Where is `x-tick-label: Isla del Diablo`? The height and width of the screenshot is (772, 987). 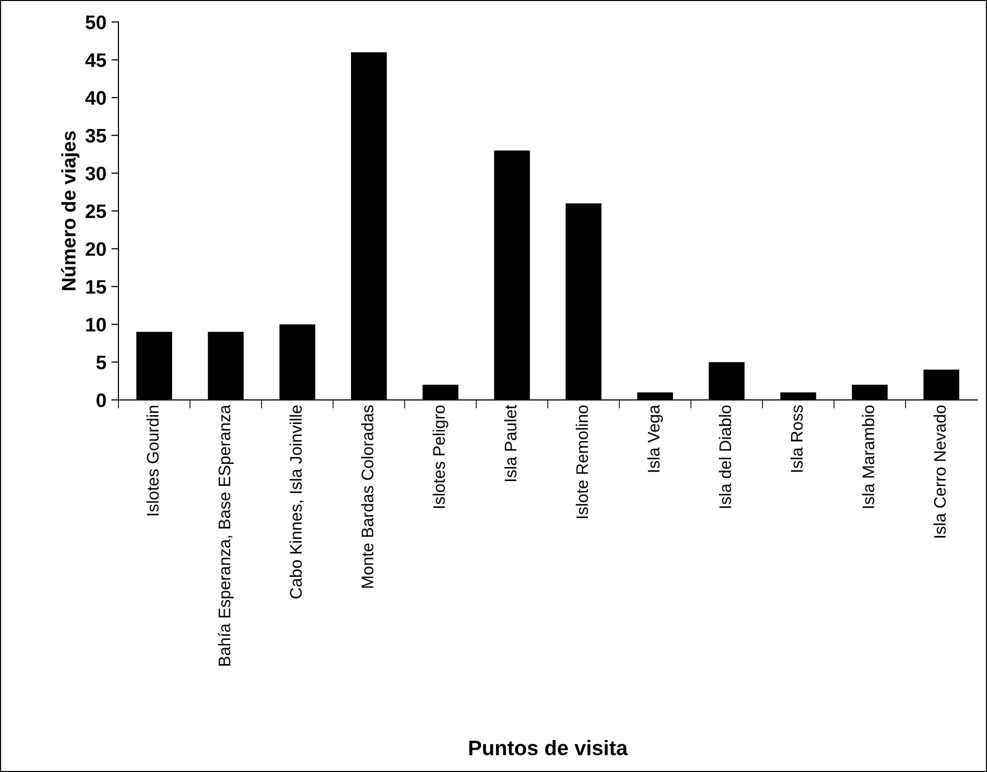 x-tick-label: Isla del Diablo is located at coordinates (725, 456).